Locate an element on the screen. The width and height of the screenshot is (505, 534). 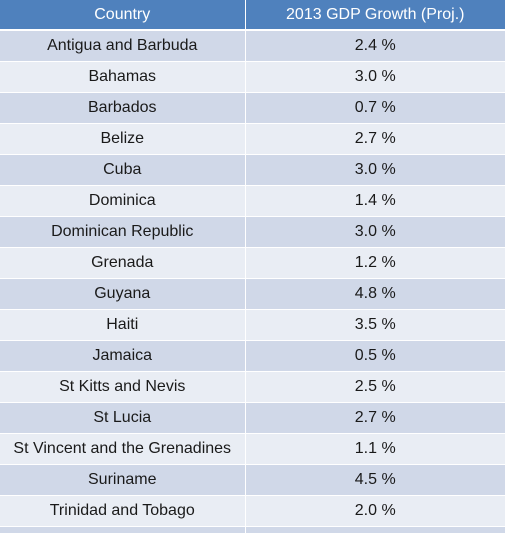
gdp-growth-cell: 2.0 % is located at coordinates (375, 511).